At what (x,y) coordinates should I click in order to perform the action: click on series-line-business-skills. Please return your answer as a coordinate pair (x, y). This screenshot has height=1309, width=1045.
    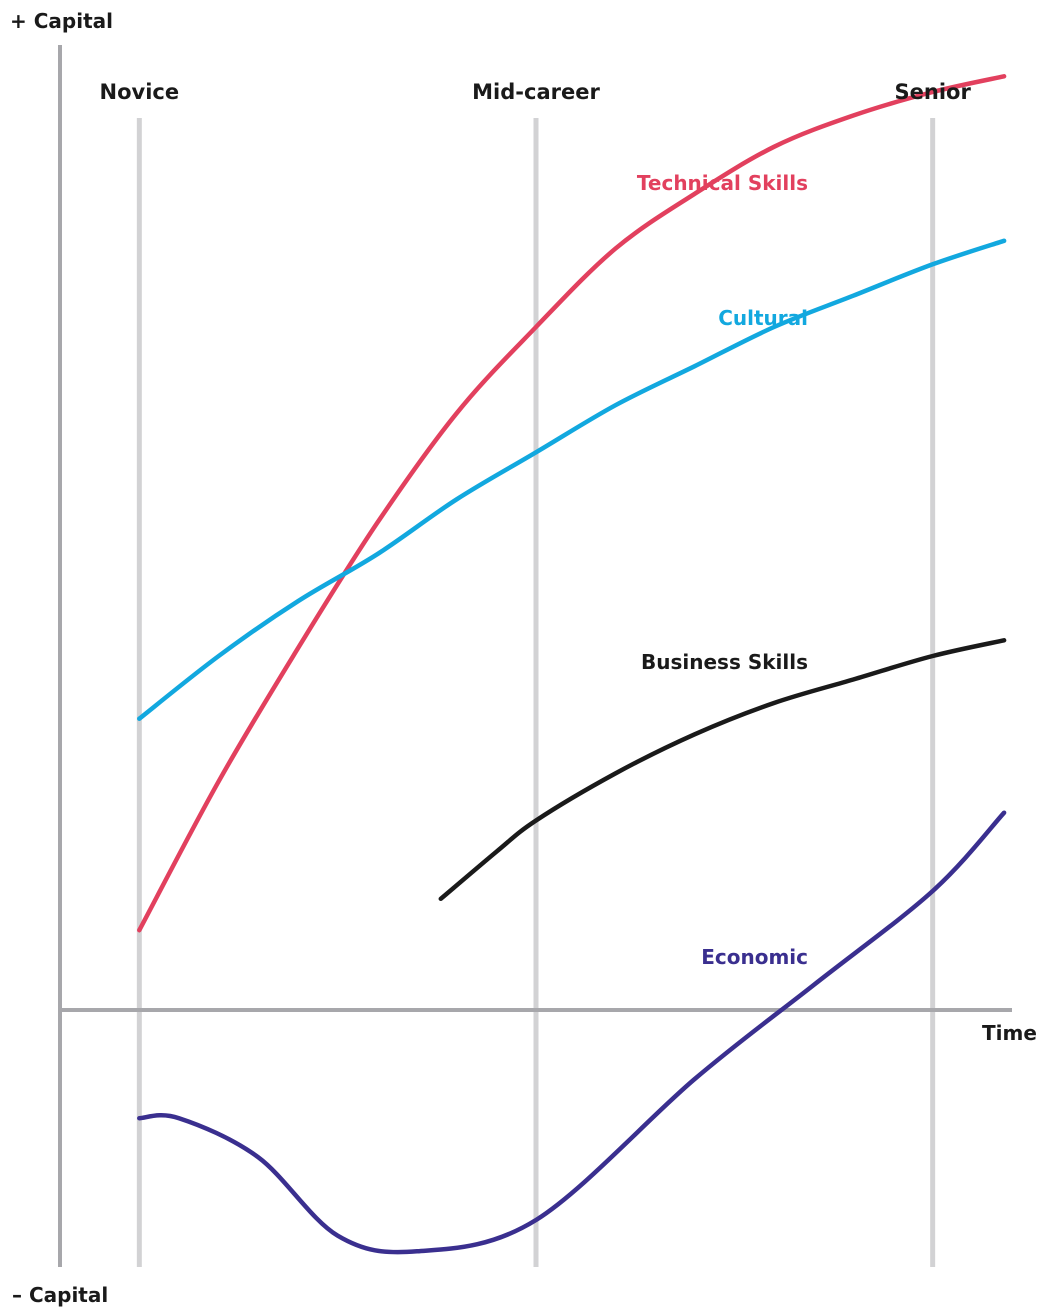
    Looking at the image, I should click on (722, 770).